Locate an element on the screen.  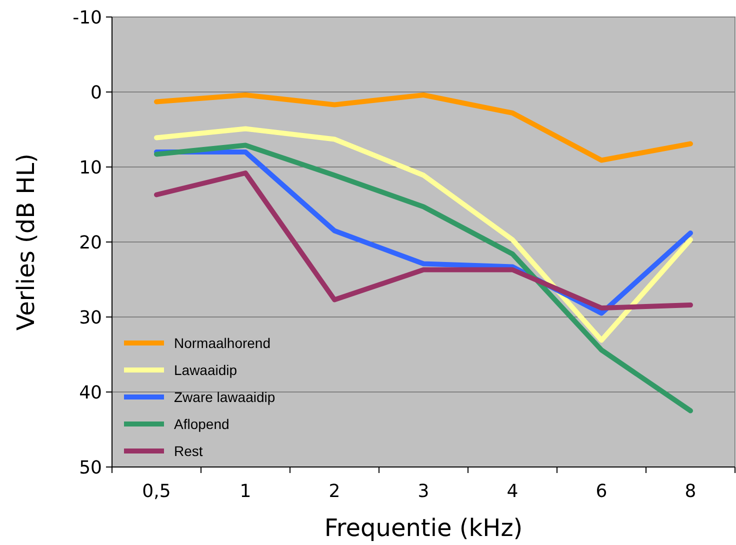
y-tick-label: 20 is located at coordinates (90, 243).